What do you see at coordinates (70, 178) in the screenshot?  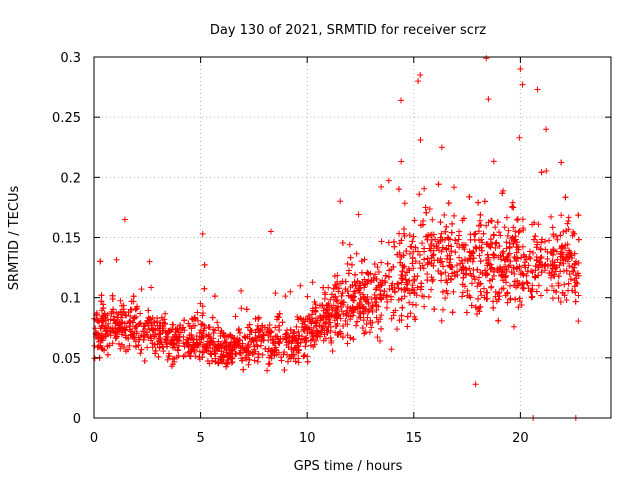 I see `y-tick-label: 0.2` at bounding box center [70, 178].